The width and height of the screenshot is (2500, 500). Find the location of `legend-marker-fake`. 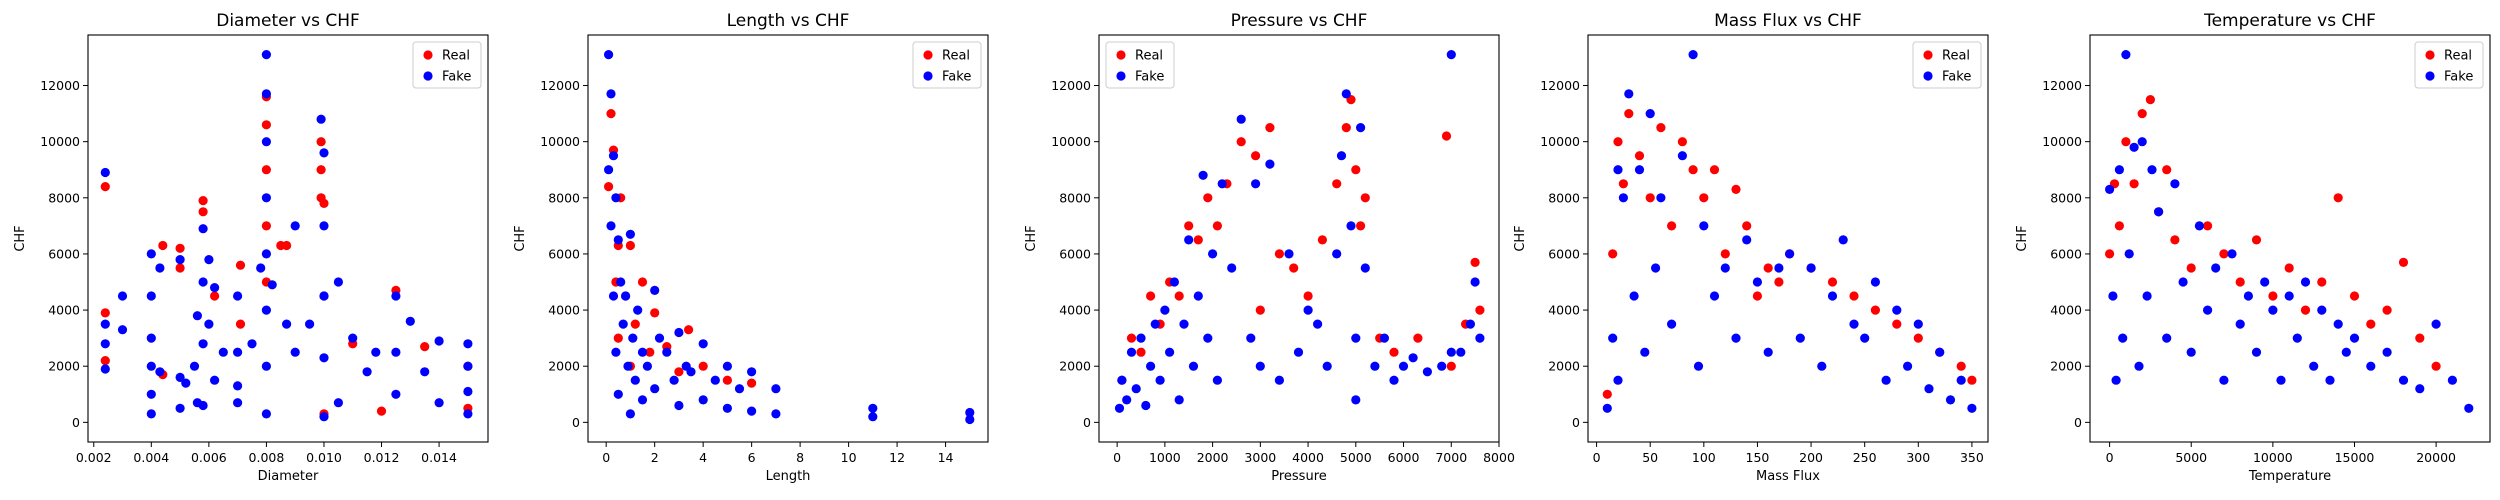

legend-marker-fake is located at coordinates (1928, 76).